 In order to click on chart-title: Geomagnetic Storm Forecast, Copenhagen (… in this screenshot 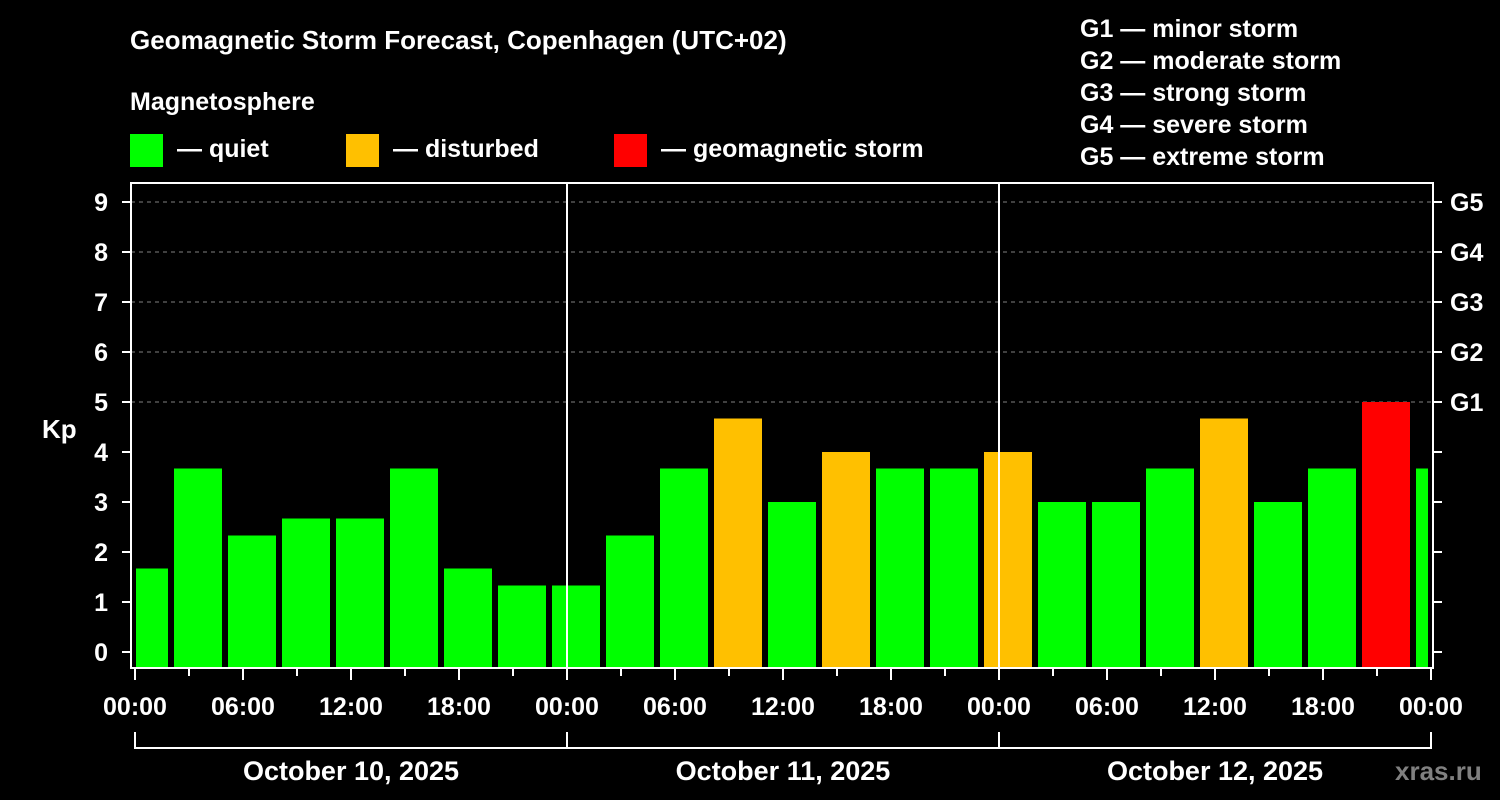, I will do `click(458, 40)`.